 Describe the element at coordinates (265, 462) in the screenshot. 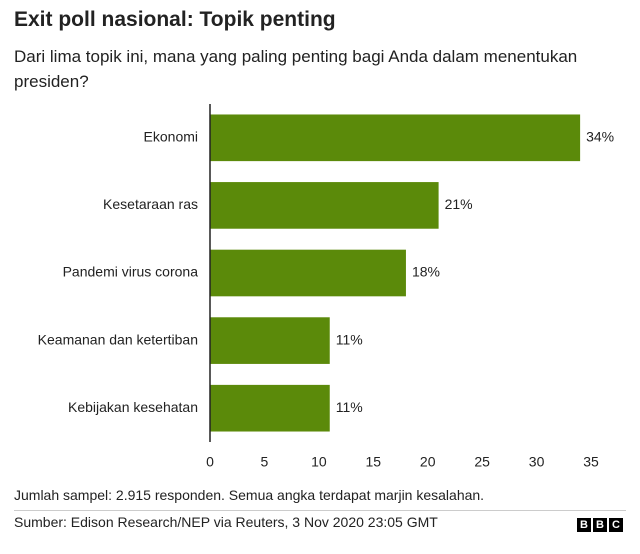

I see `x-tick-label: 5` at that location.